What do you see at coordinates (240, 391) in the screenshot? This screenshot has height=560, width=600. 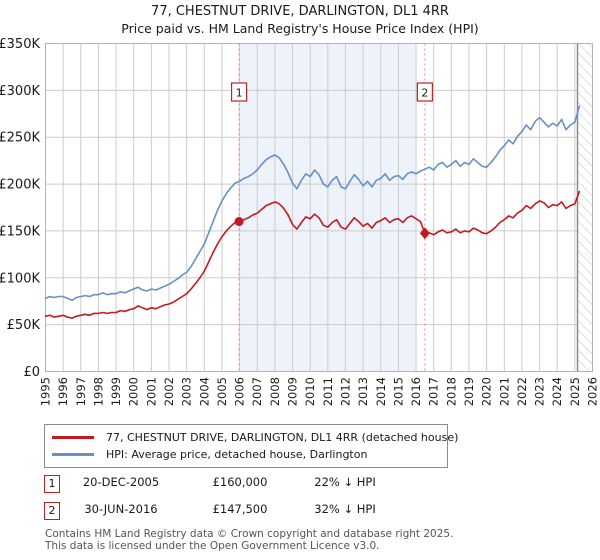 I see `x-tick-label: 2006` at bounding box center [240, 391].